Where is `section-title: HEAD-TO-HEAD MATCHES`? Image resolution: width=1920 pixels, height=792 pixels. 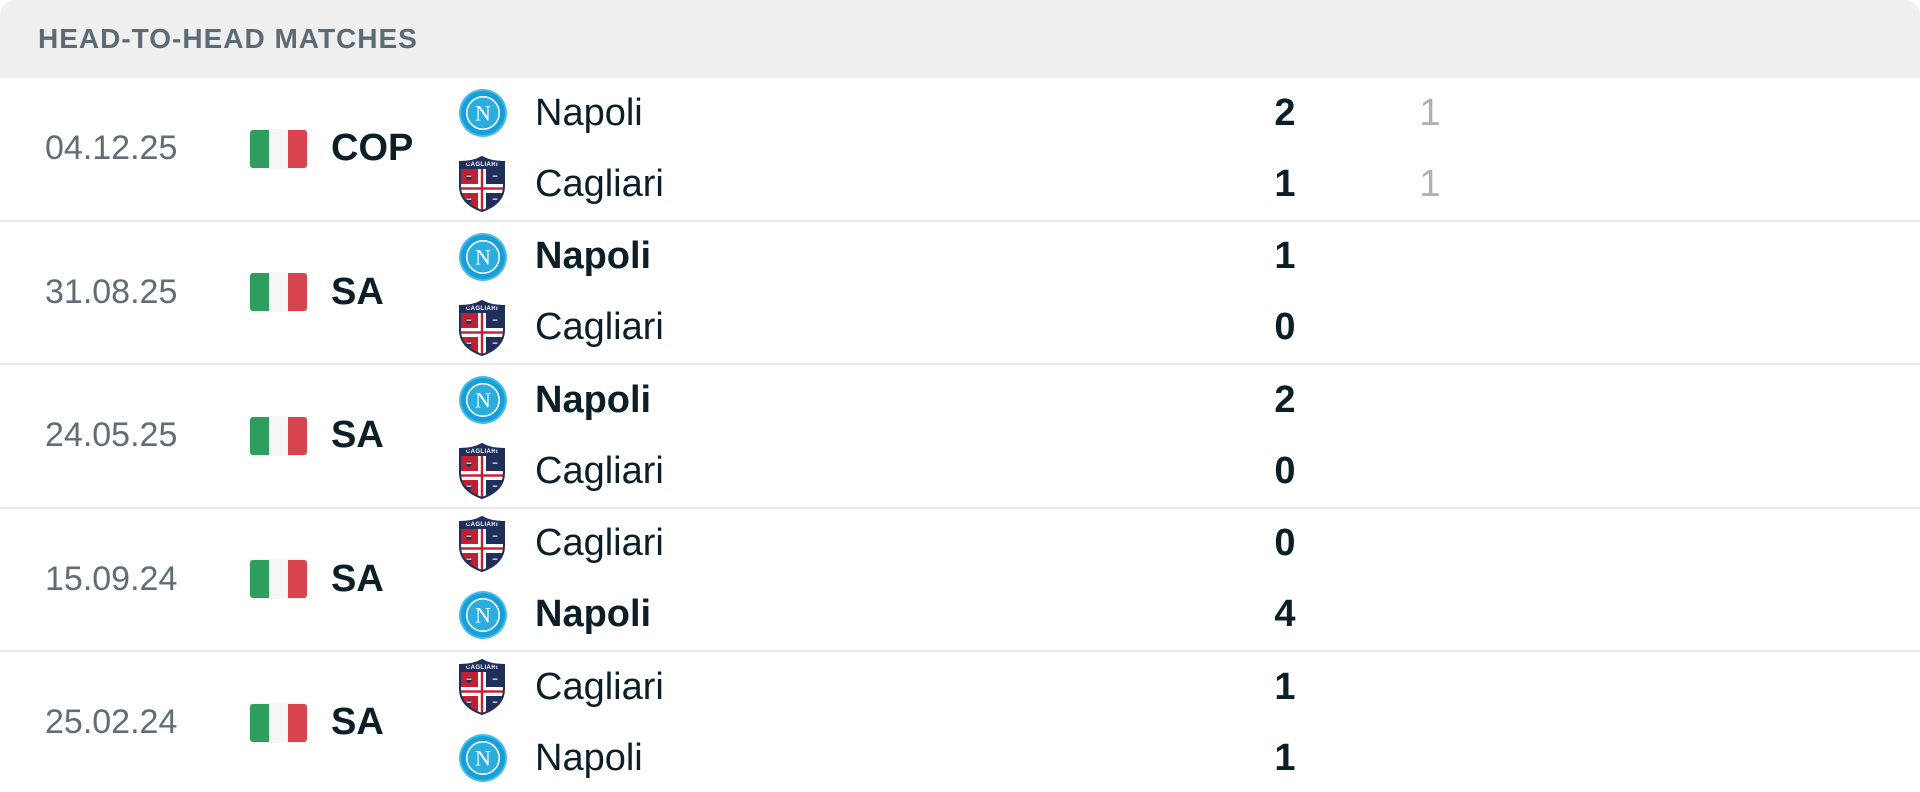
section-title: HEAD-TO-HEAD MATCHES is located at coordinates (228, 38).